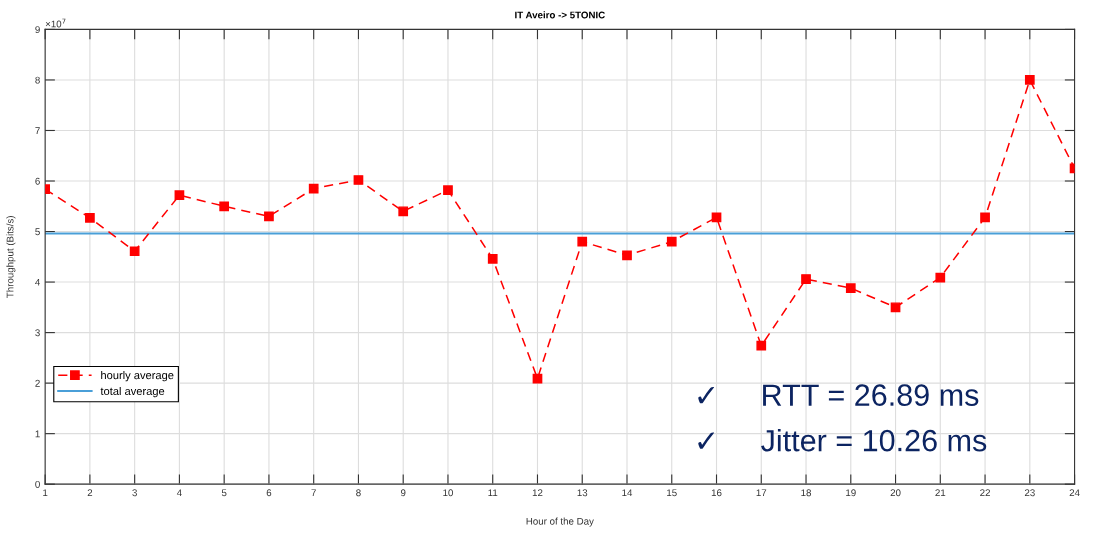 The width and height of the screenshot is (1101, 535). I want to click on y-tick-label: 8, so click(37, 80).